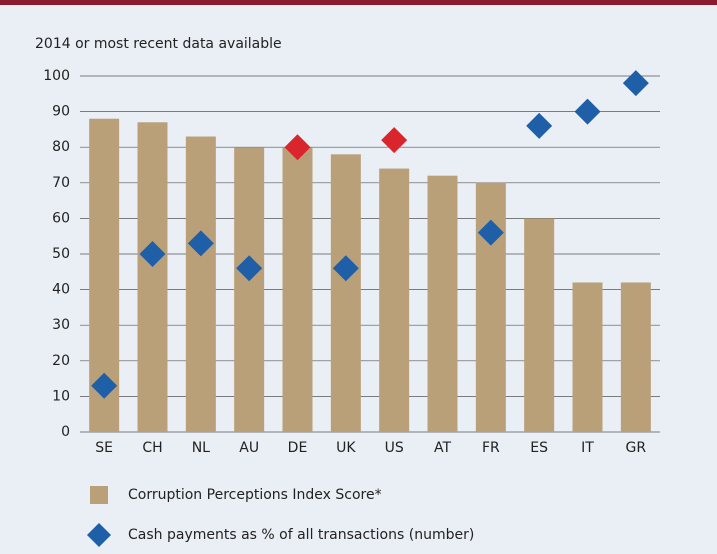 Image resolution: width=717 pixels, height=554 pixels. What do you see at coordinates (61, 254) in the screenshot?
I see `y-tick-label: 50` at bounding box center [61, 254].